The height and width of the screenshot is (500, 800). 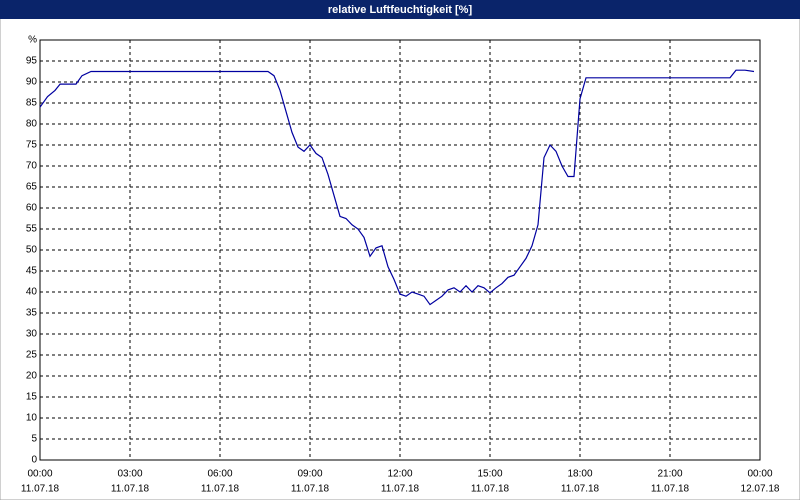 I want to click on y-tick-label: 75, so click(x=32, y=145).